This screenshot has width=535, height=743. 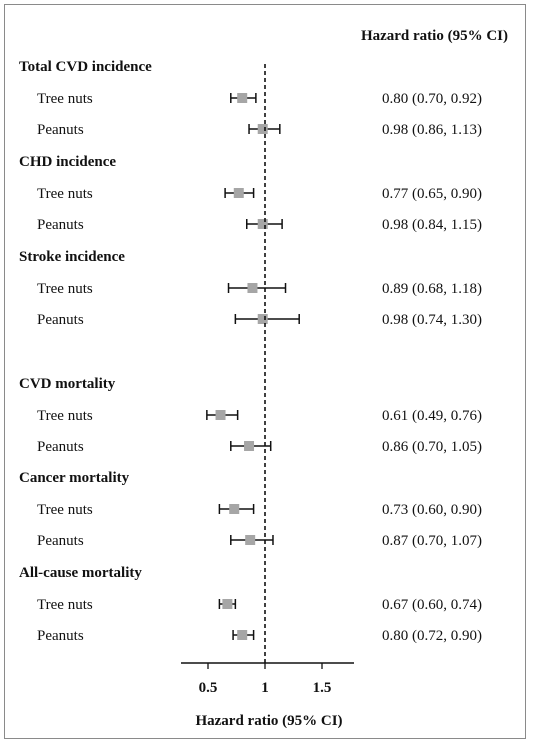 I want to click on hr-ci-value: 0.80 (0.70, 0.92), so click(x=432, y=99).